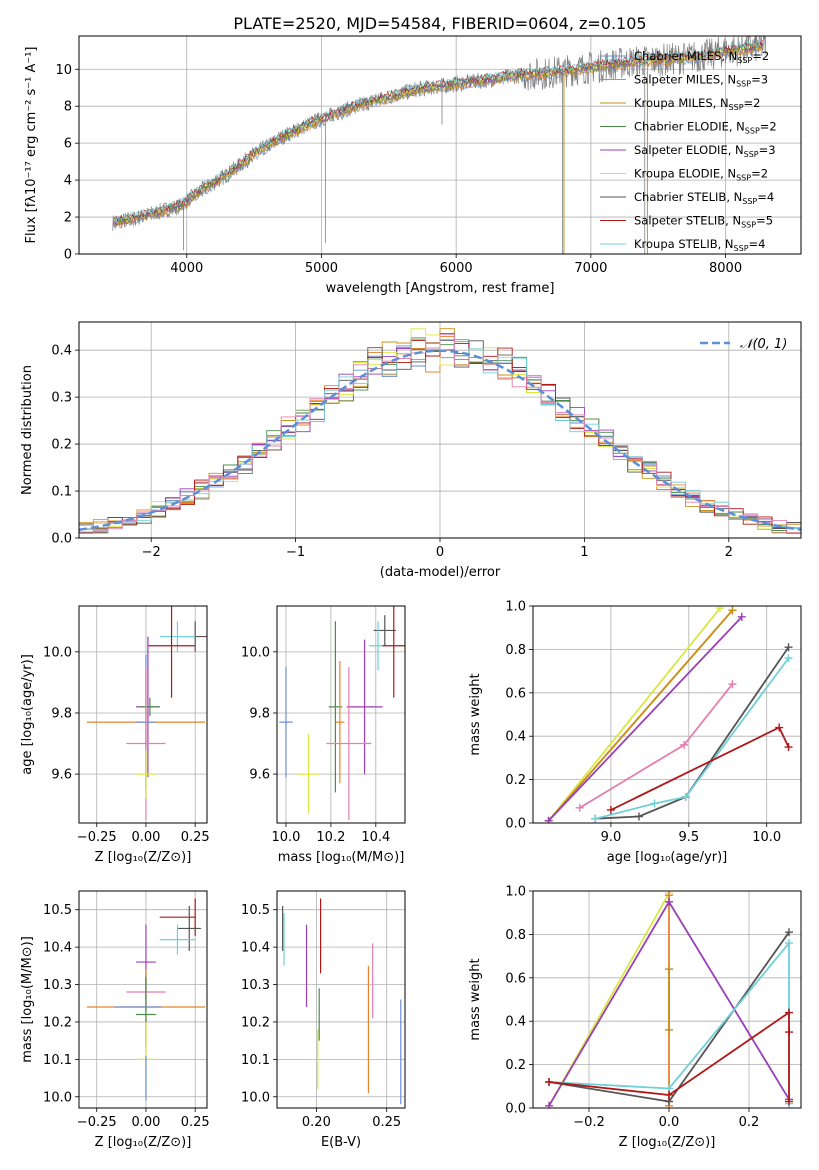 The height and width of the screenshot is (1170, 819). I want to click on x-tick-label: 5000, so click(321, 268).